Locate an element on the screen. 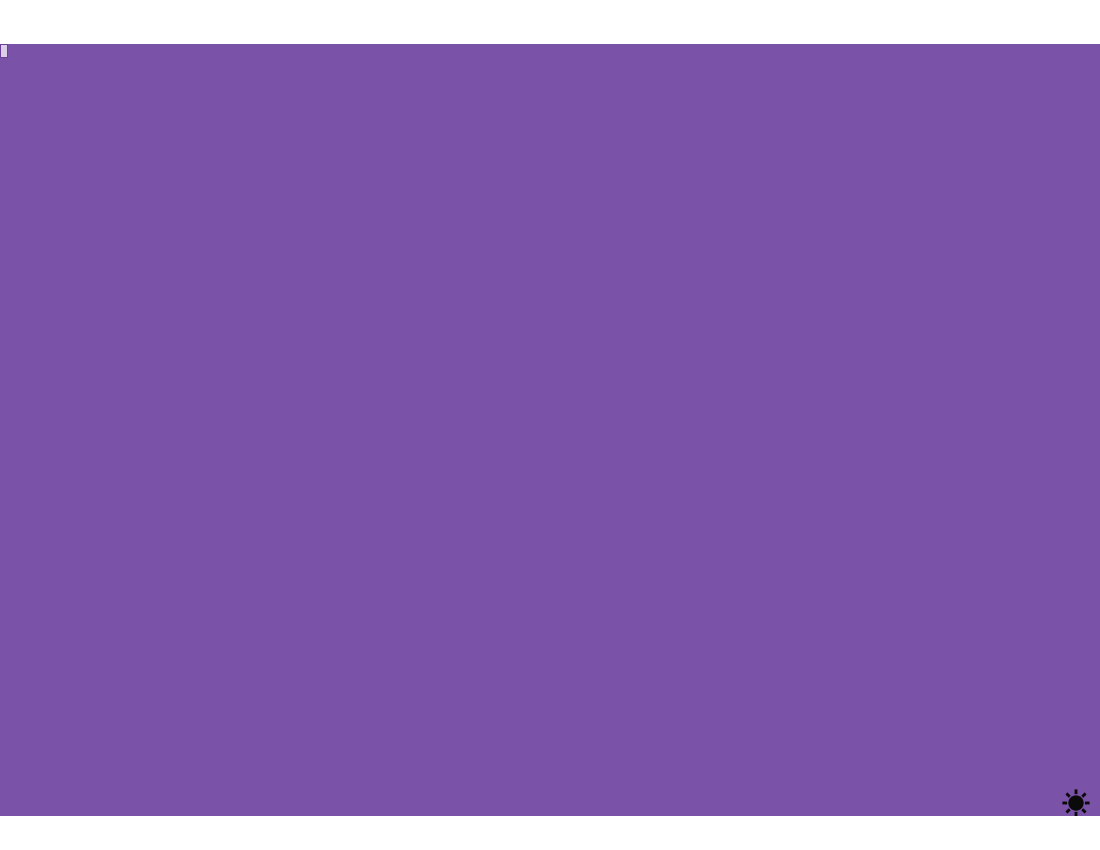 The height and width of the screenshot is (850, 1100). colorbar is located at coordinates (550, 833).